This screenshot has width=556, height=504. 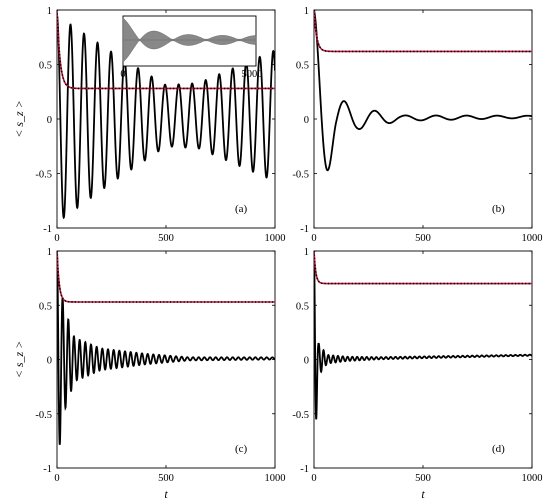 What do you see at coordinates (241, 209) in the screenshot?
I see `panel-label: (a)` at bounding box center [241, 209].